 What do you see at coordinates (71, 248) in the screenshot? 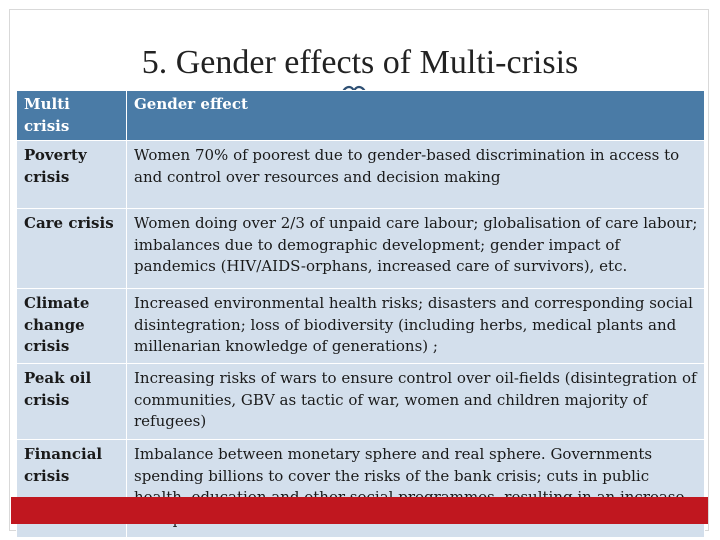
I see `crisis-name: Care crisis` at bounding box center [71, 248].